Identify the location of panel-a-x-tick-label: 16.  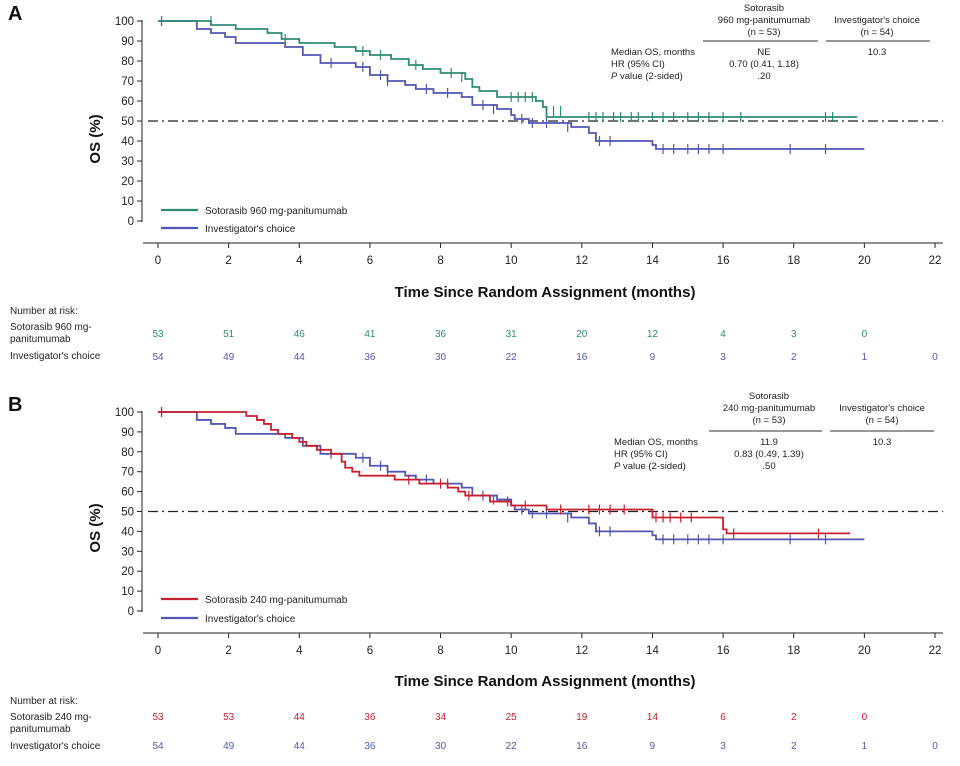
(723, 261).